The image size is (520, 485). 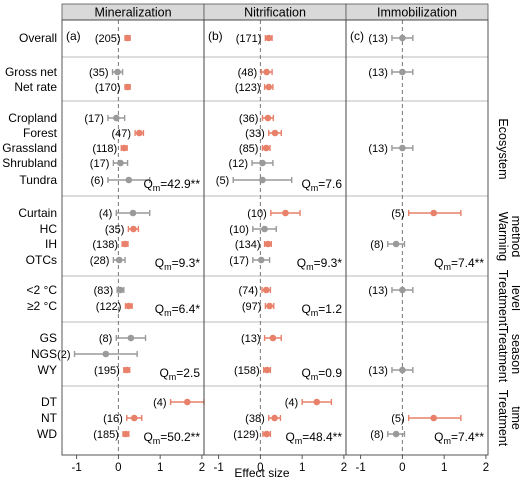 I want to click on point-immobilization-curtain: (5), so click(x=426, y=214).